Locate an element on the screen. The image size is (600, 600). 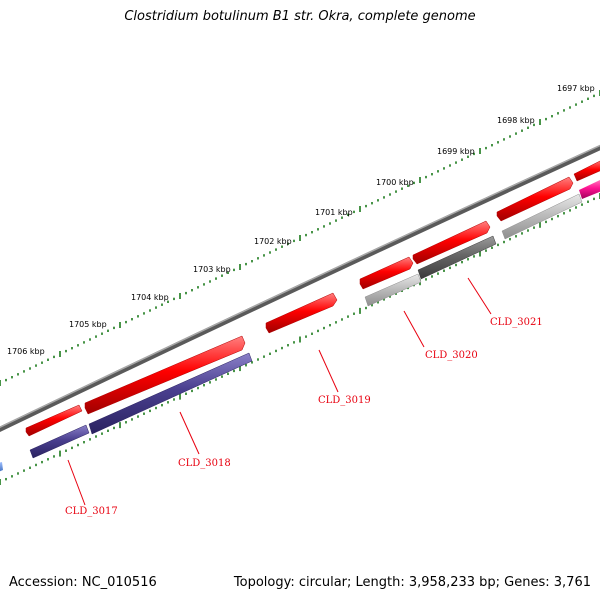
ruler-label: 1703 kbp is located at coordinates (212, 269).